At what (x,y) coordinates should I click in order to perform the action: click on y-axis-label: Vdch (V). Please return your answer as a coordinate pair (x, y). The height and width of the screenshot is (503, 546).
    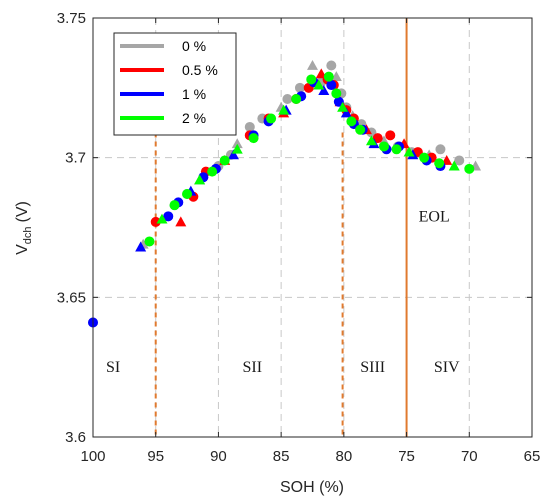
    Looking at the image, I should click on (24, 228).